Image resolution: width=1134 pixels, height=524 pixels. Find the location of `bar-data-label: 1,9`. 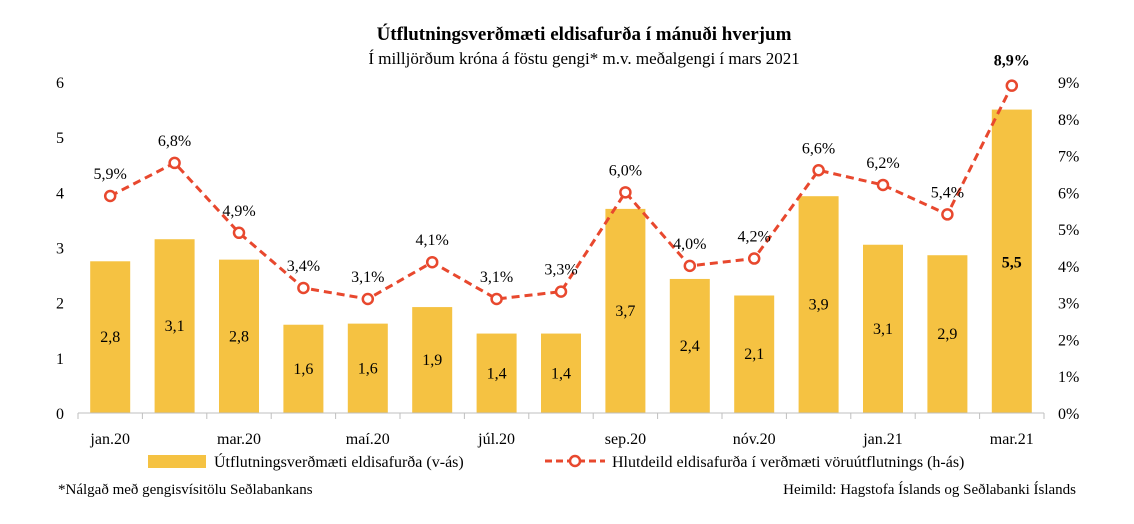

bar-data-label: 1,9 is located at coordinates (432, 360).